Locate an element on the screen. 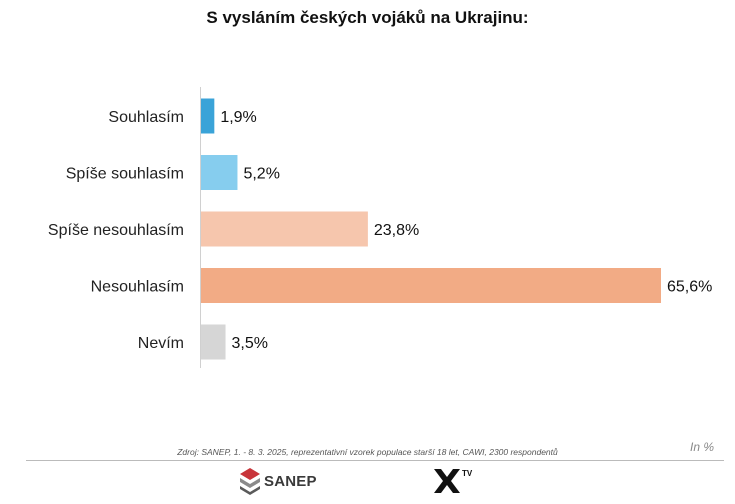  value-label: 1,9% is located at coordinates (238, 117).